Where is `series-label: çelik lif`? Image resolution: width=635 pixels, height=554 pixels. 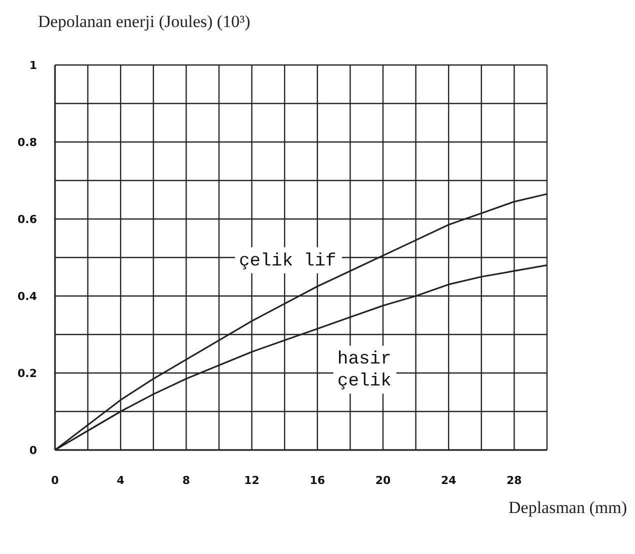
series-label: çelik lif is located at coordinates (287, 261).